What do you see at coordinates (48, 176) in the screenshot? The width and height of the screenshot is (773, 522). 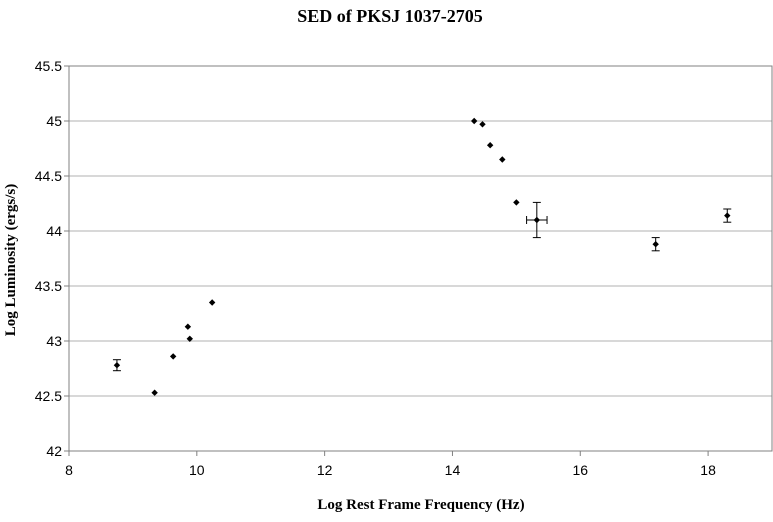 I see `y-tick-label-5: 44.5` at bounding box center [48, 176].